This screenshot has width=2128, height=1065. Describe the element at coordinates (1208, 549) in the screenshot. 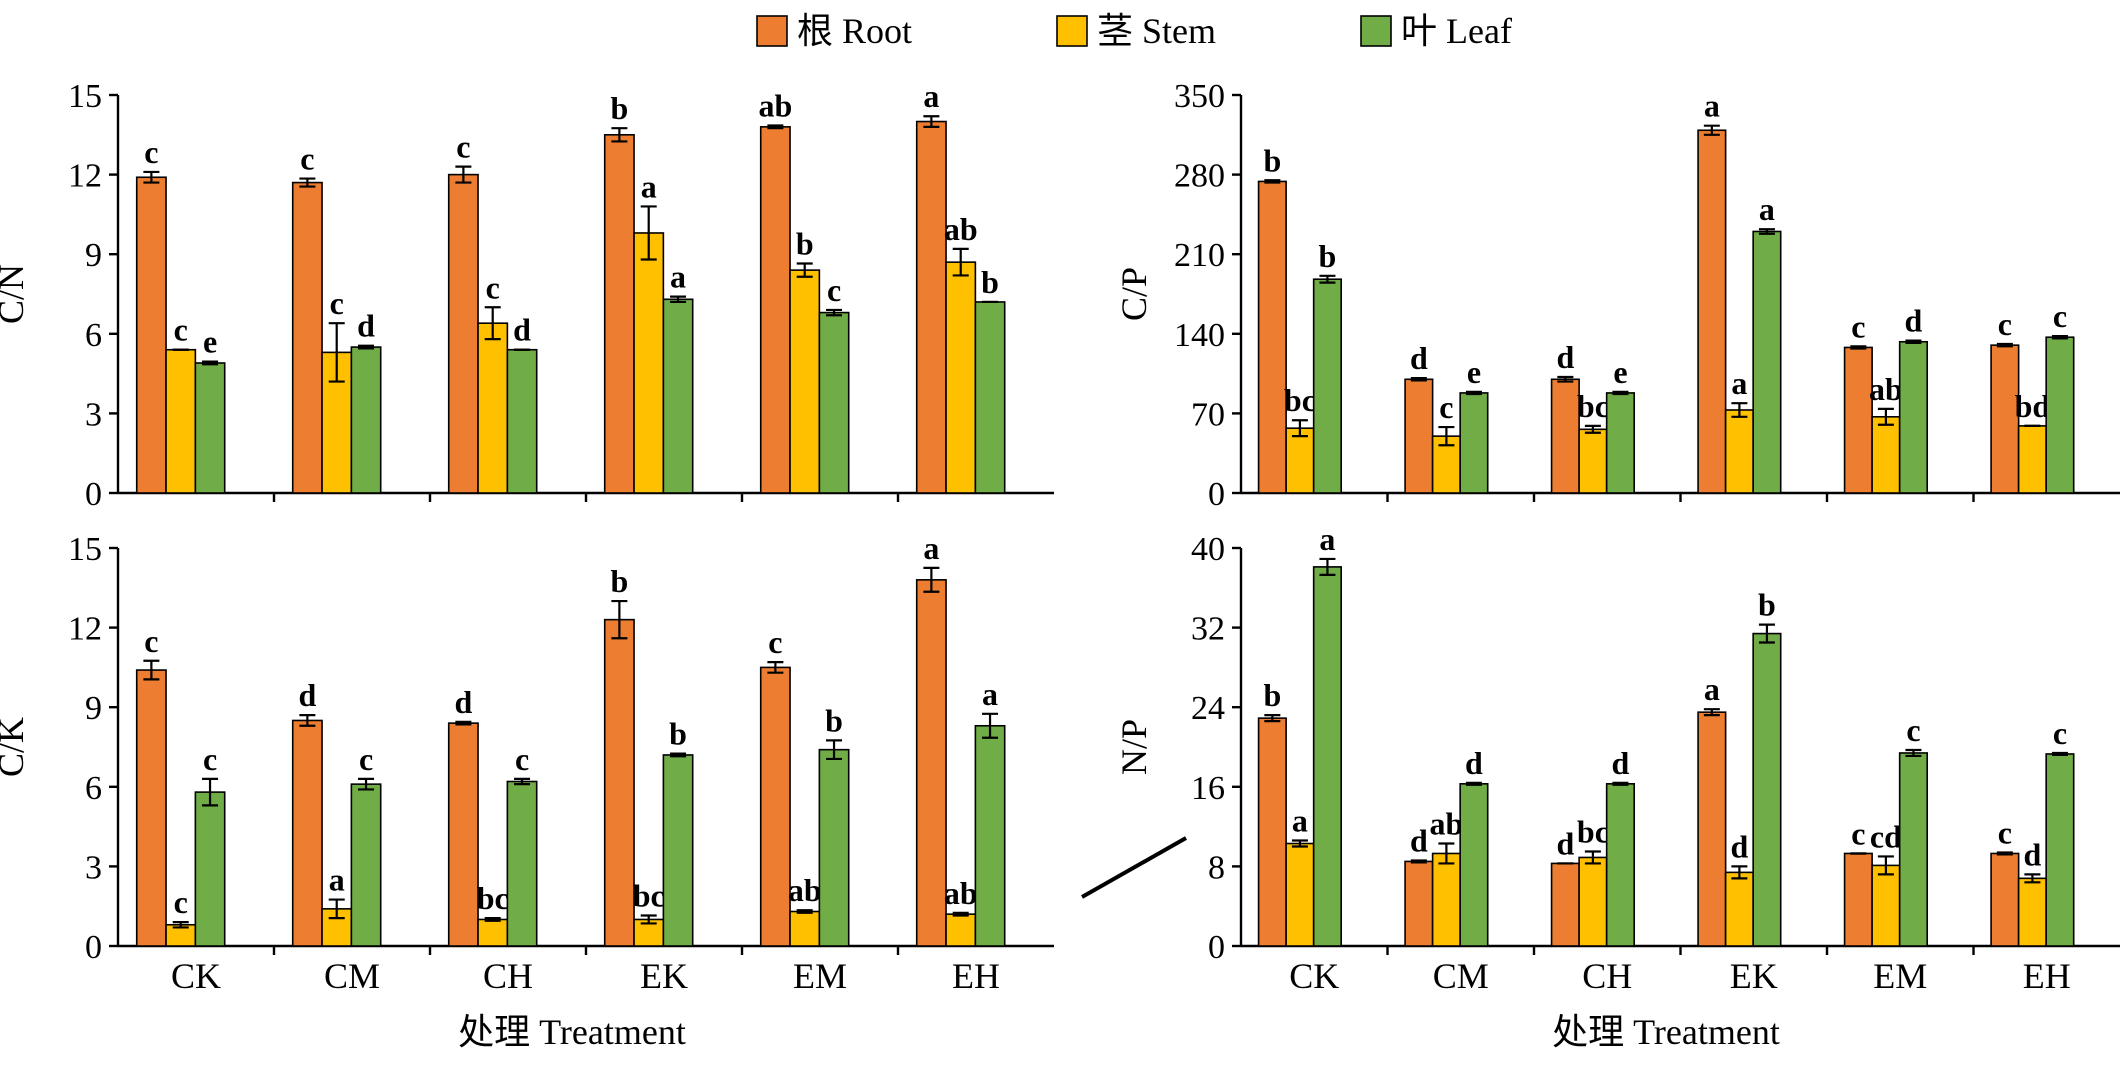

I see `y-tick-label: 40` at that location.